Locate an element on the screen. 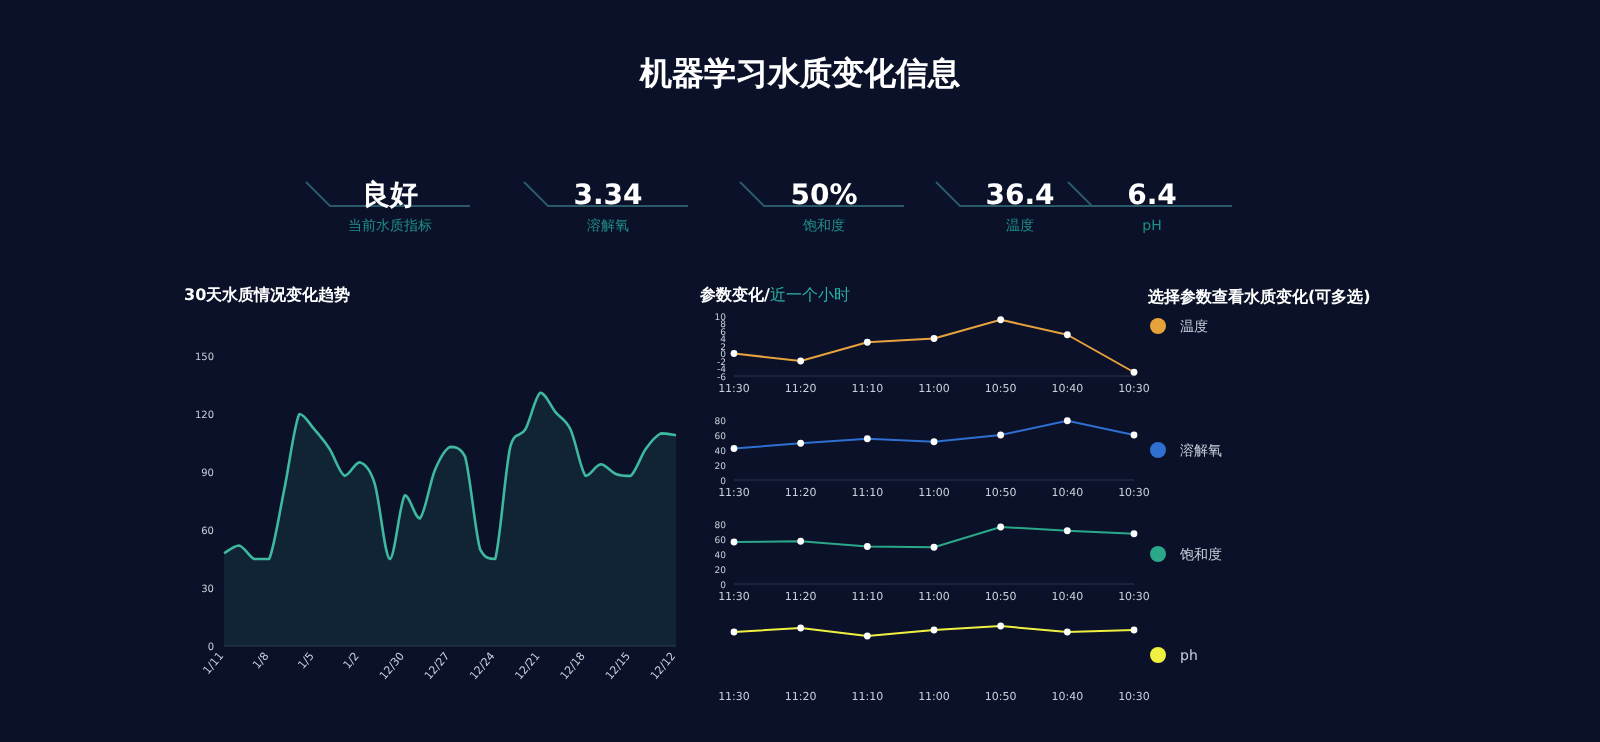 This screenshot has height=742, width=1600. chart-subtitle: 近一个小时 is located at coordinates (809, 295).